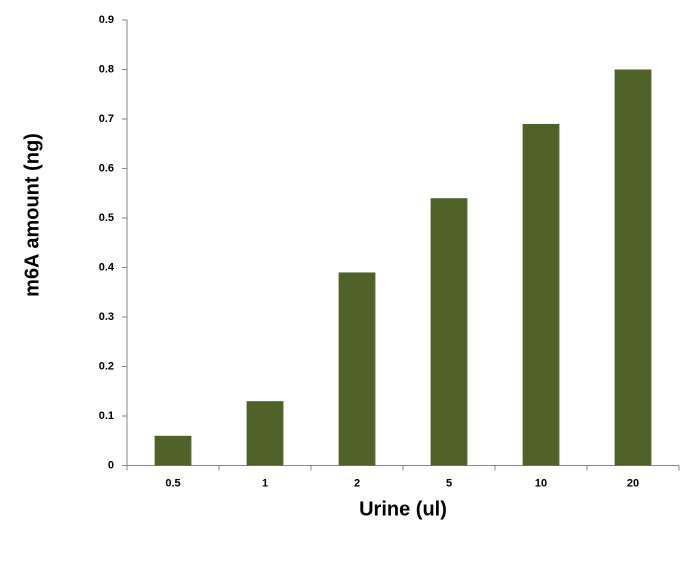 The height and width of the screenshot is (574, 680). I want to click on x-tick-label: 5, so click(449, 483).